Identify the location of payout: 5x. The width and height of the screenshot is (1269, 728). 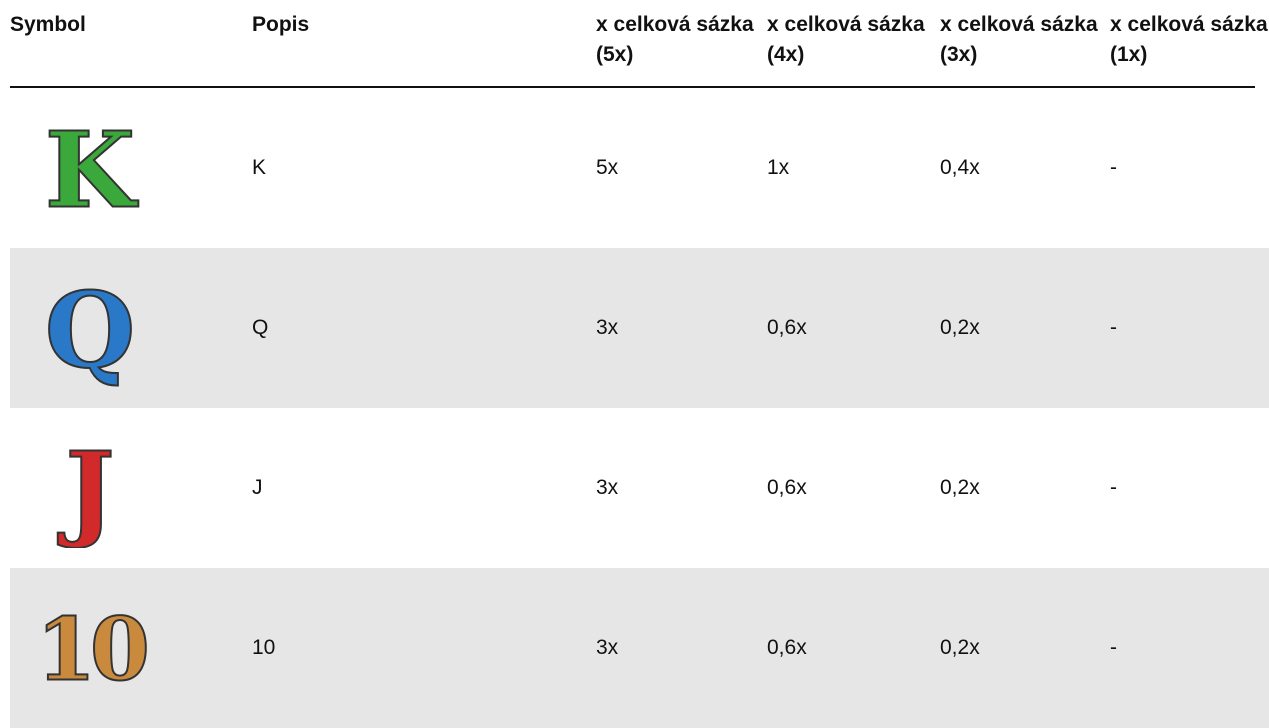
(607, 167).